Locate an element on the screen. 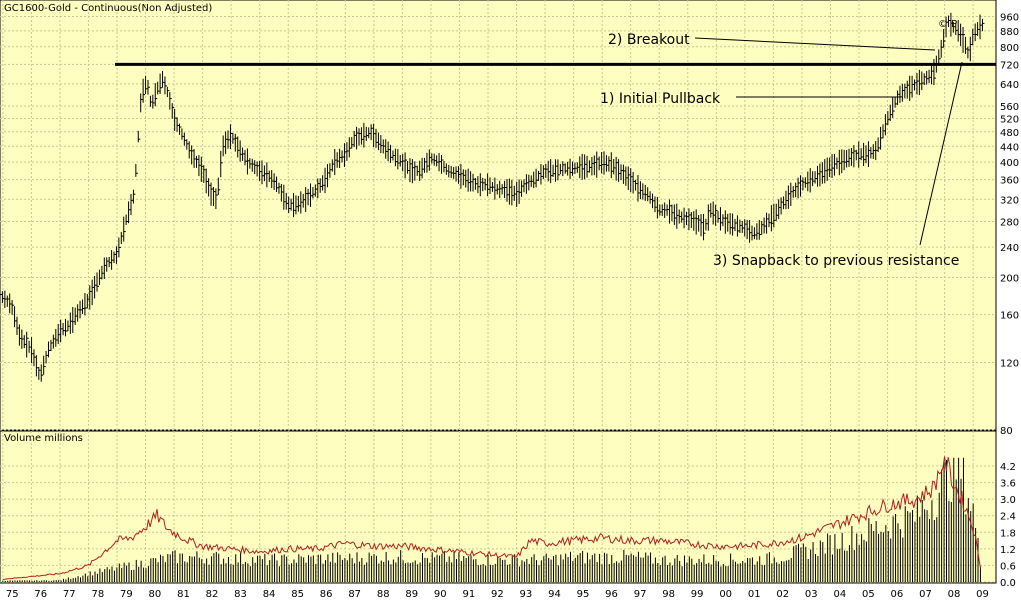 Image resolution: width=1021 pixels, height=600 pixels. x-tick-label: 76 is located at coordinates (40, 594).